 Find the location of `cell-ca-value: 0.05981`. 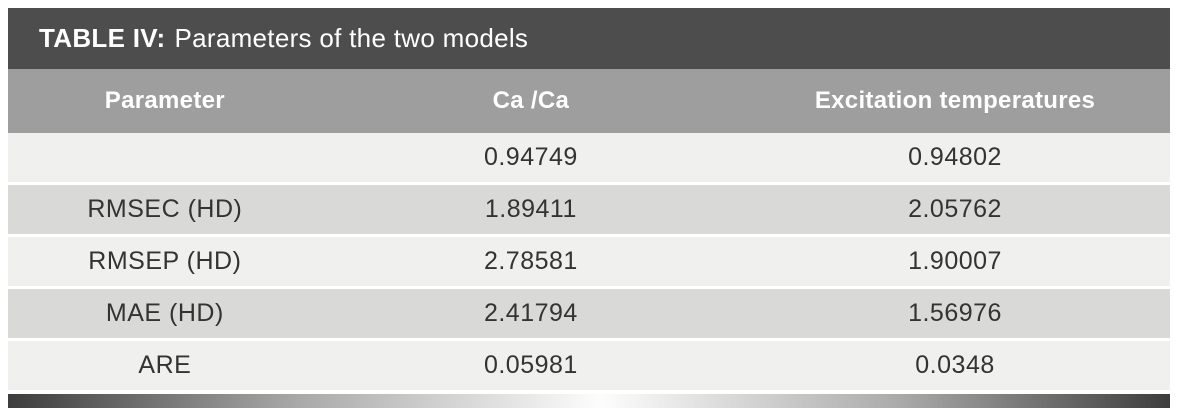

cell-ca-value: 0.05981 is located at coordinates (530, 365).